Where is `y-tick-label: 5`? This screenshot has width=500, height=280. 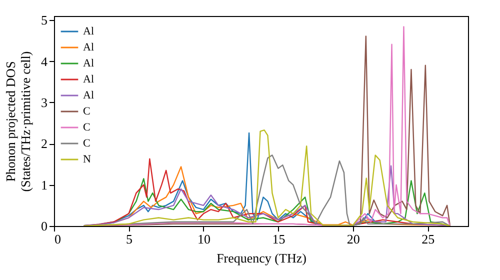
y-tick-label: 5 is located at coordinates (44, 20).